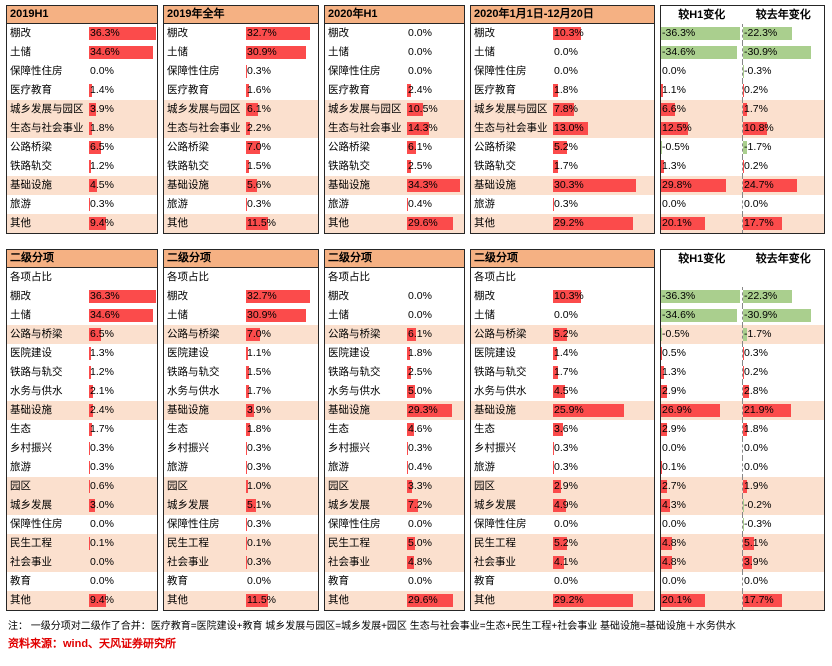 Image resolution: width=832 pixels, height=666 pixels. What do you see at coordinates (569, 33) in the screenshot?
I see `value-label: 10.3%` at bounding box center [569, 33].